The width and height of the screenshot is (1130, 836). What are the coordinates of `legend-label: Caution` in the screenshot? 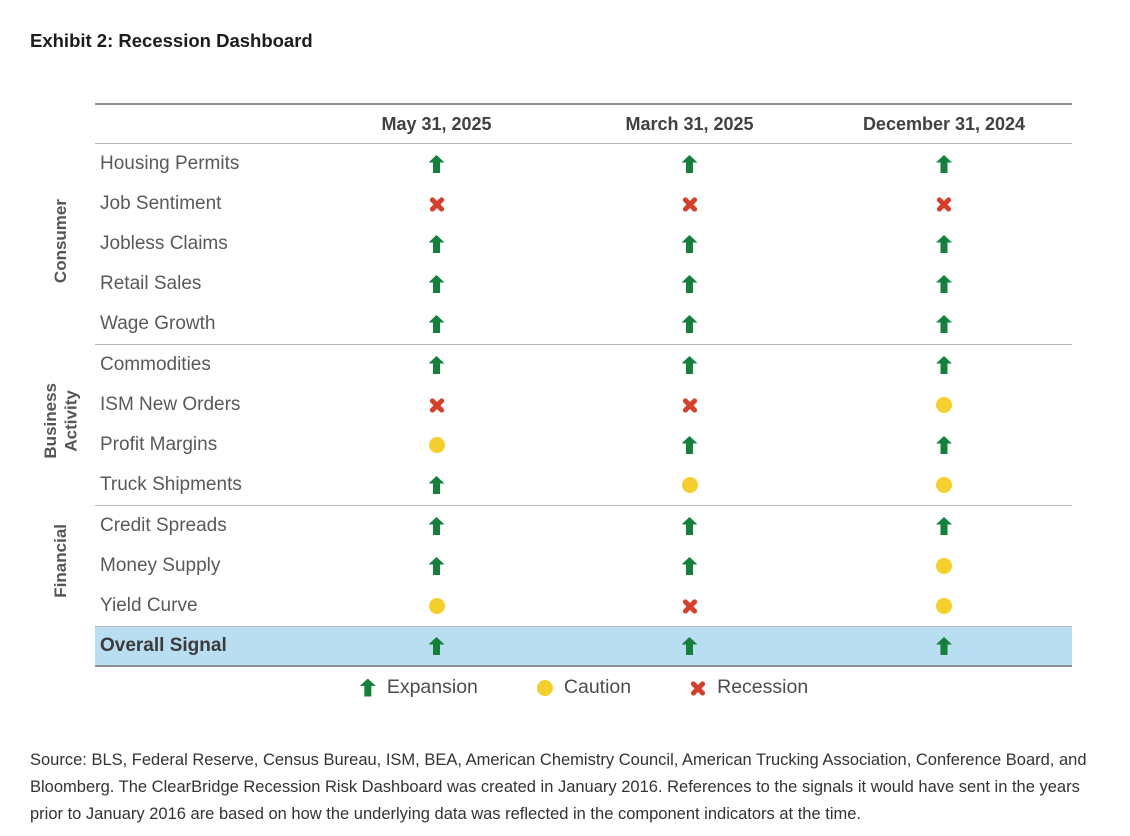 It's located at (597, 687).